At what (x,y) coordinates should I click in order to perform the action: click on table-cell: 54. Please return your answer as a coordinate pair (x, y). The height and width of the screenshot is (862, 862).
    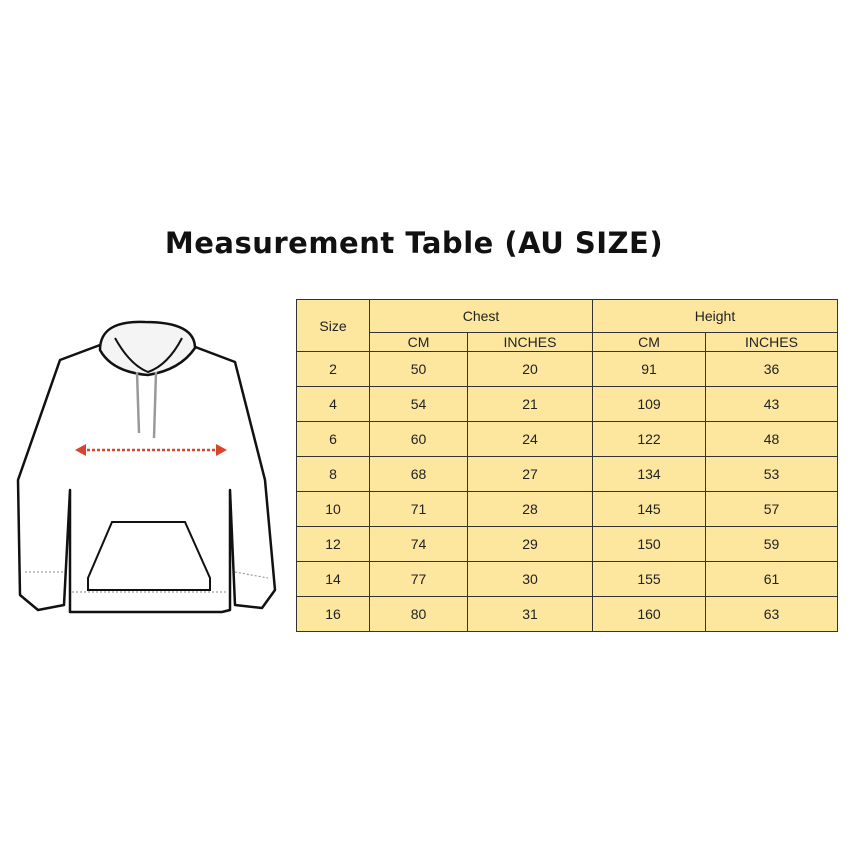
    Looking at the image, I should click on (418, 404).